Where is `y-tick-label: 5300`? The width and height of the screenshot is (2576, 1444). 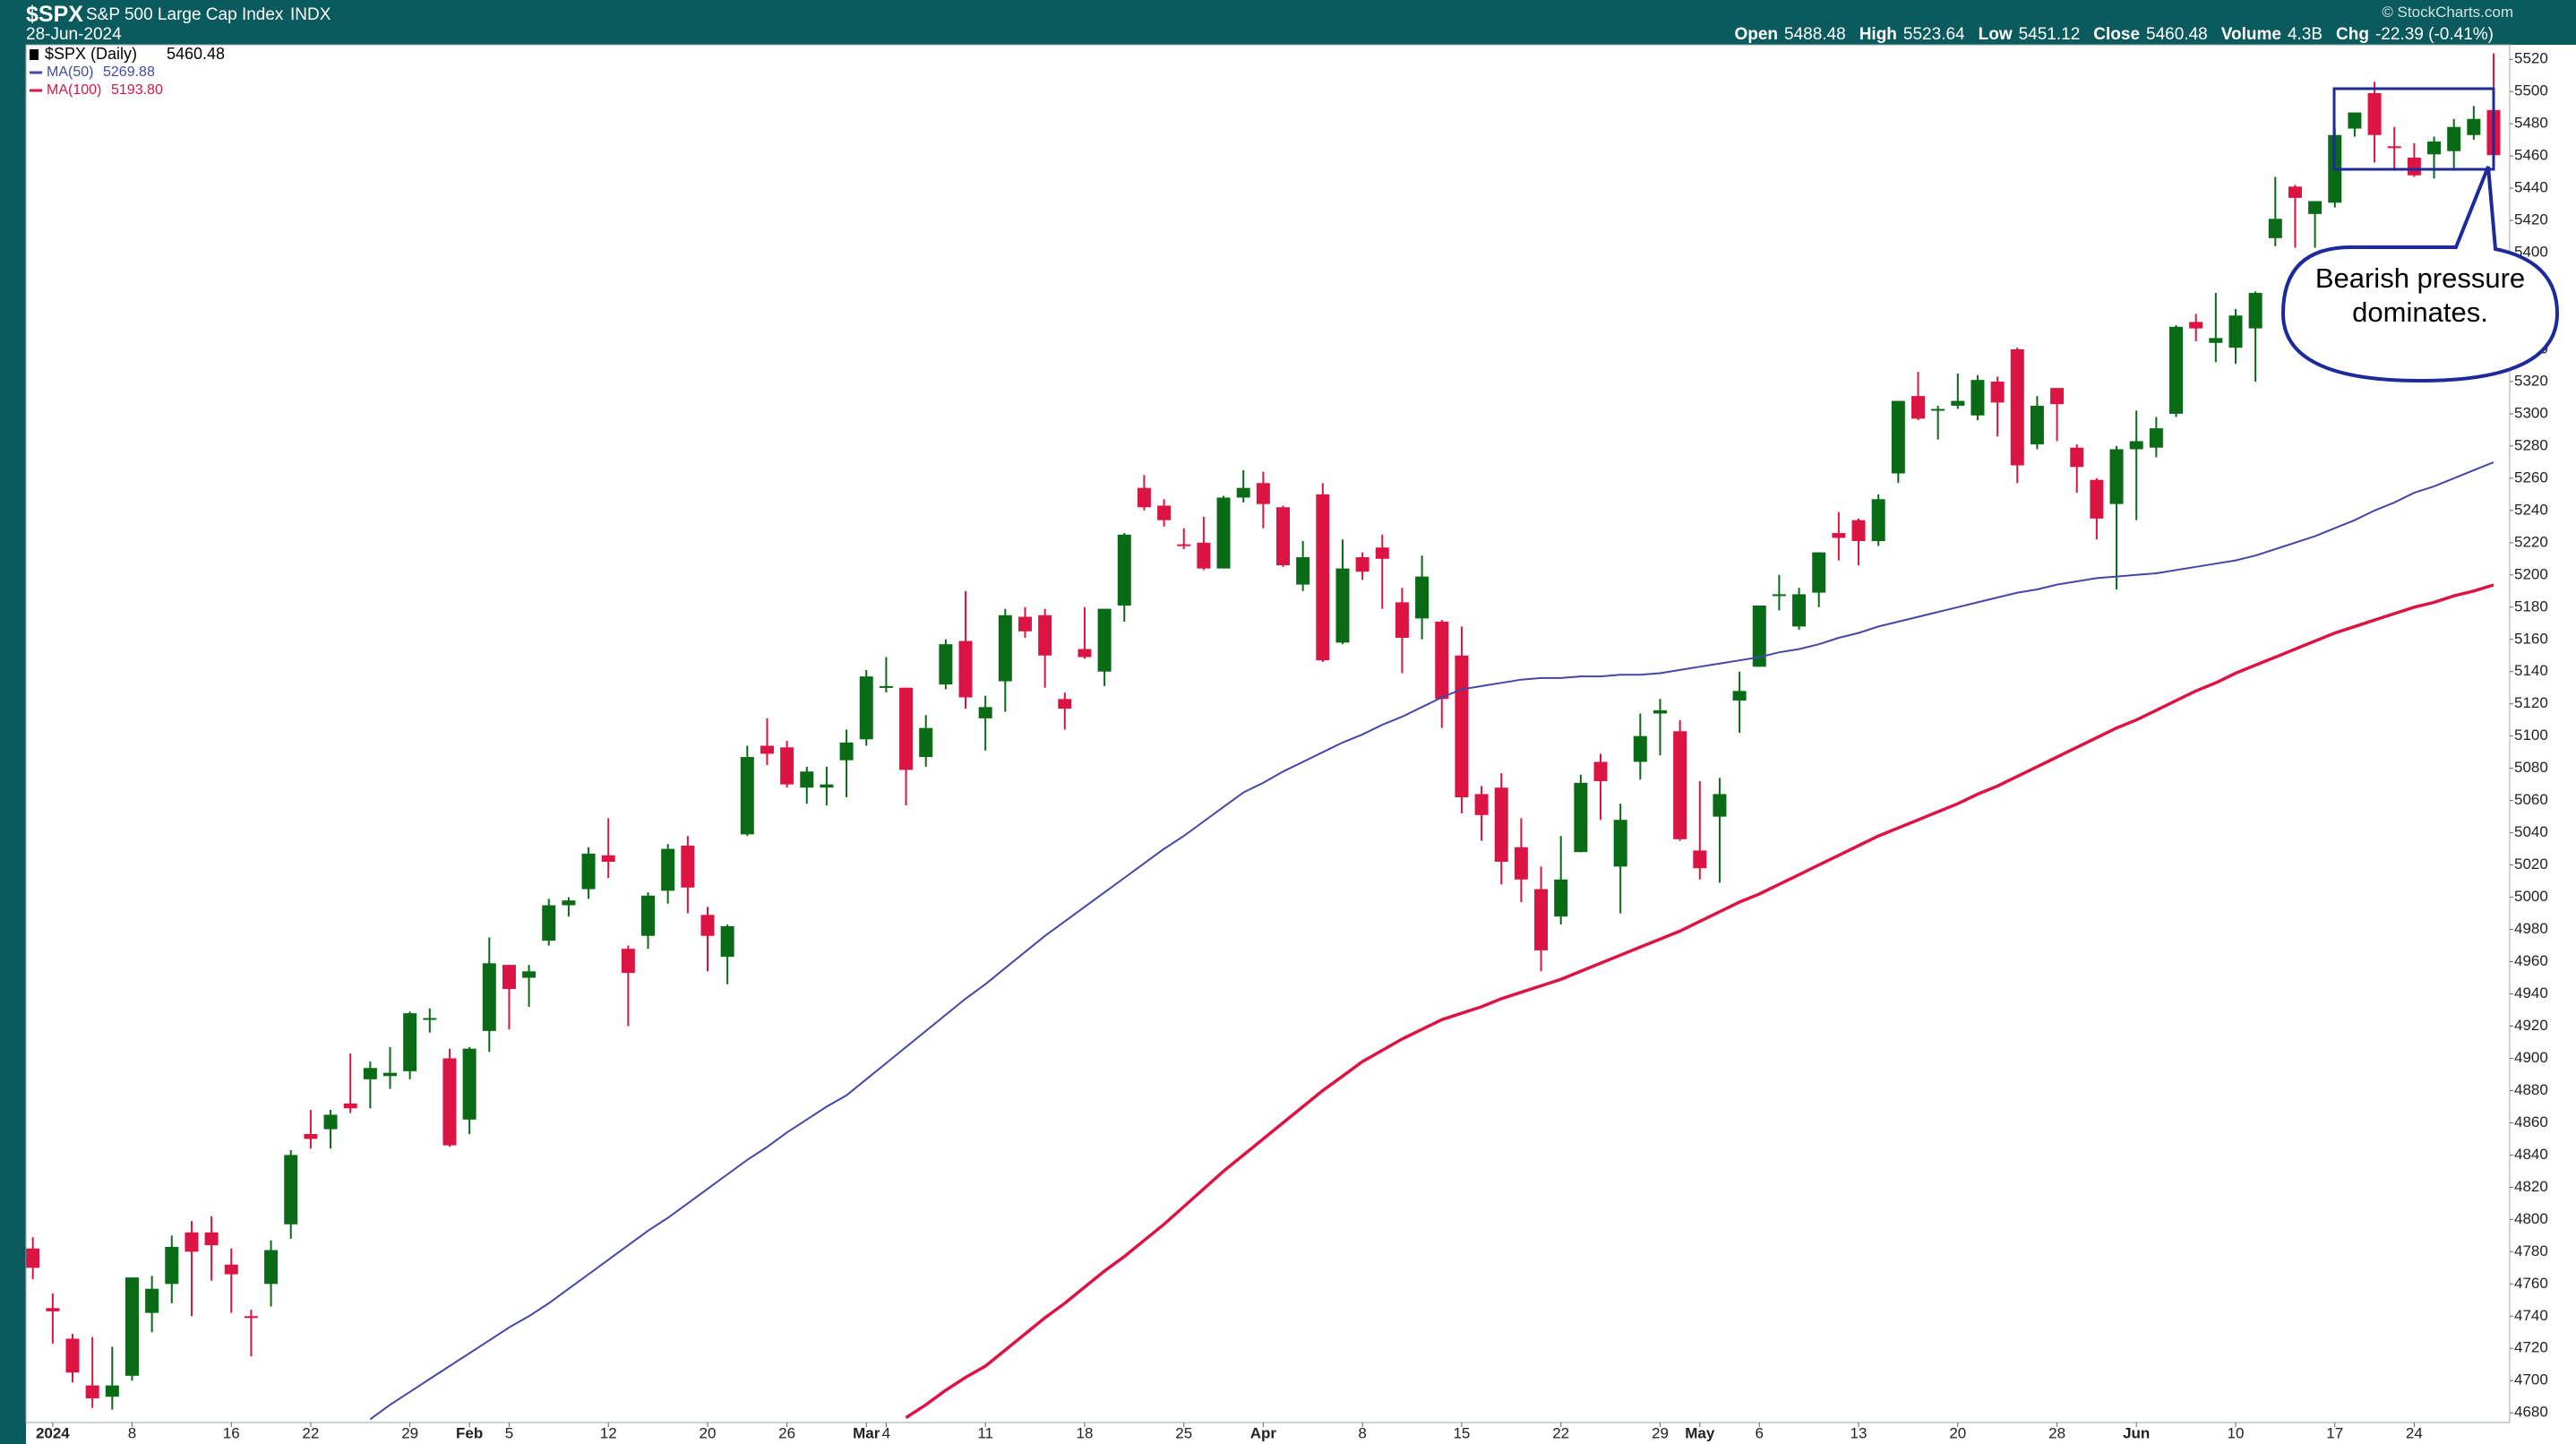
y-tick-label: 5300 is located at coordinates (2531, 412).